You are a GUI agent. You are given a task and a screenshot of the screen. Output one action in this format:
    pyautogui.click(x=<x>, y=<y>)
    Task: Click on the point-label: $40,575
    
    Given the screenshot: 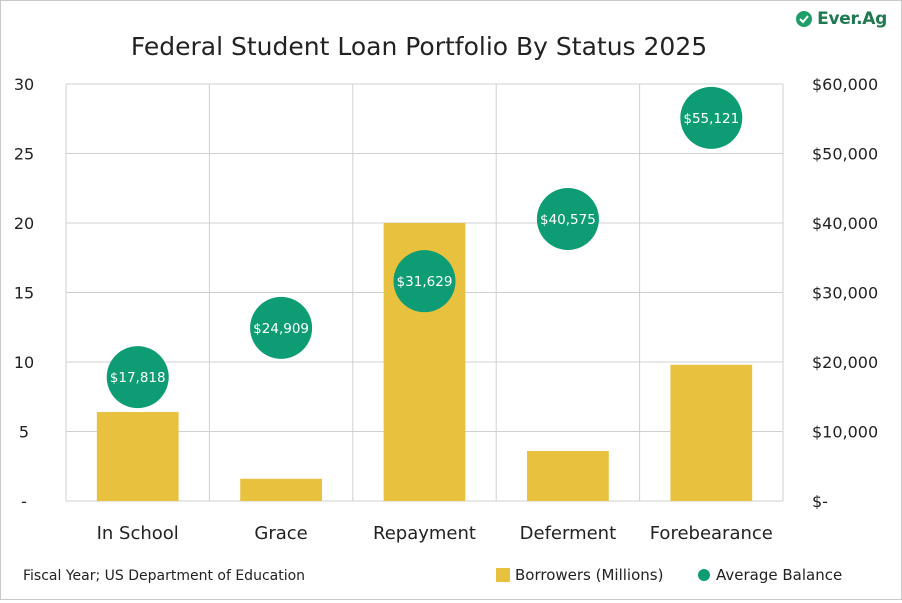 What is the action you would take?
    pyautogui.click(x=568, y=220)
    